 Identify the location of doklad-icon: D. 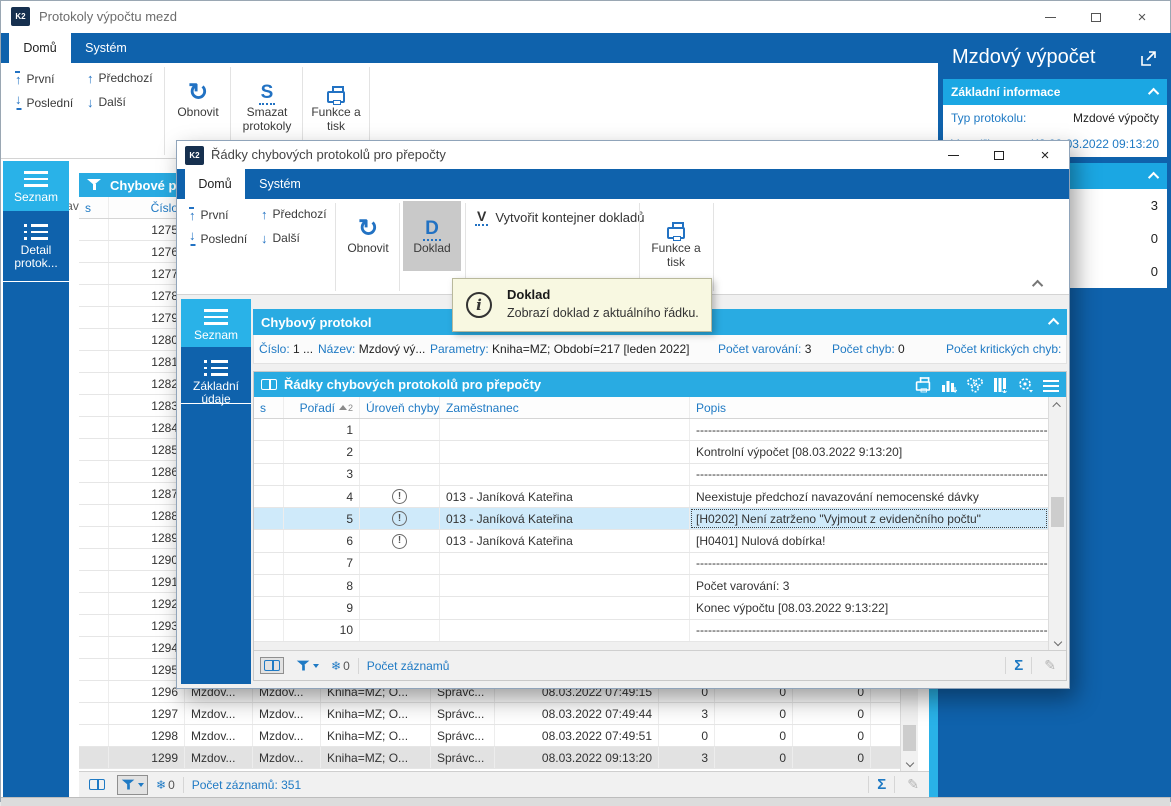
(432, 229).